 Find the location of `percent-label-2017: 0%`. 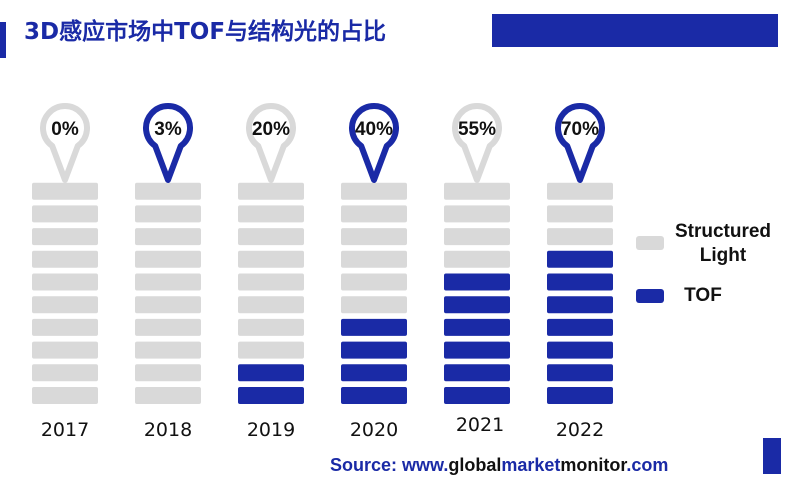

percent-label-2017: 0% is located at coordinates (65, 129).